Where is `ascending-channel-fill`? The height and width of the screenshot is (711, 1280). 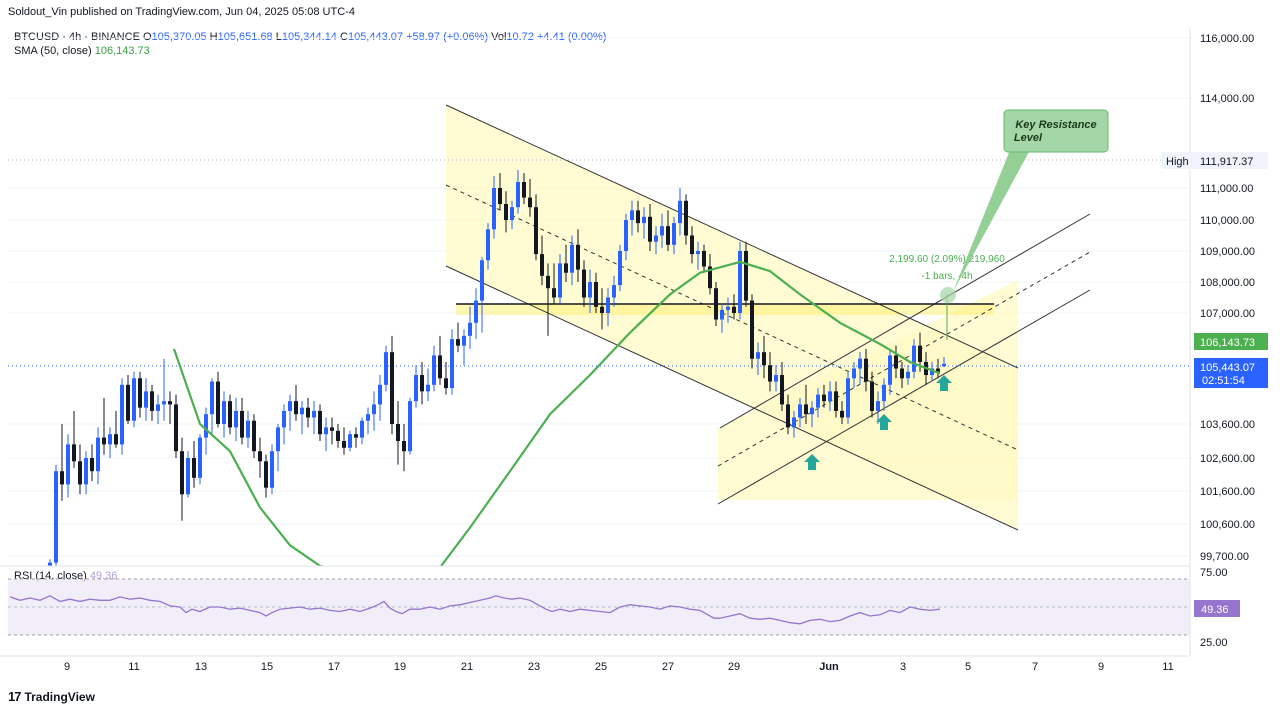 ascending-channel-fill is located at coordinates (868, 390).